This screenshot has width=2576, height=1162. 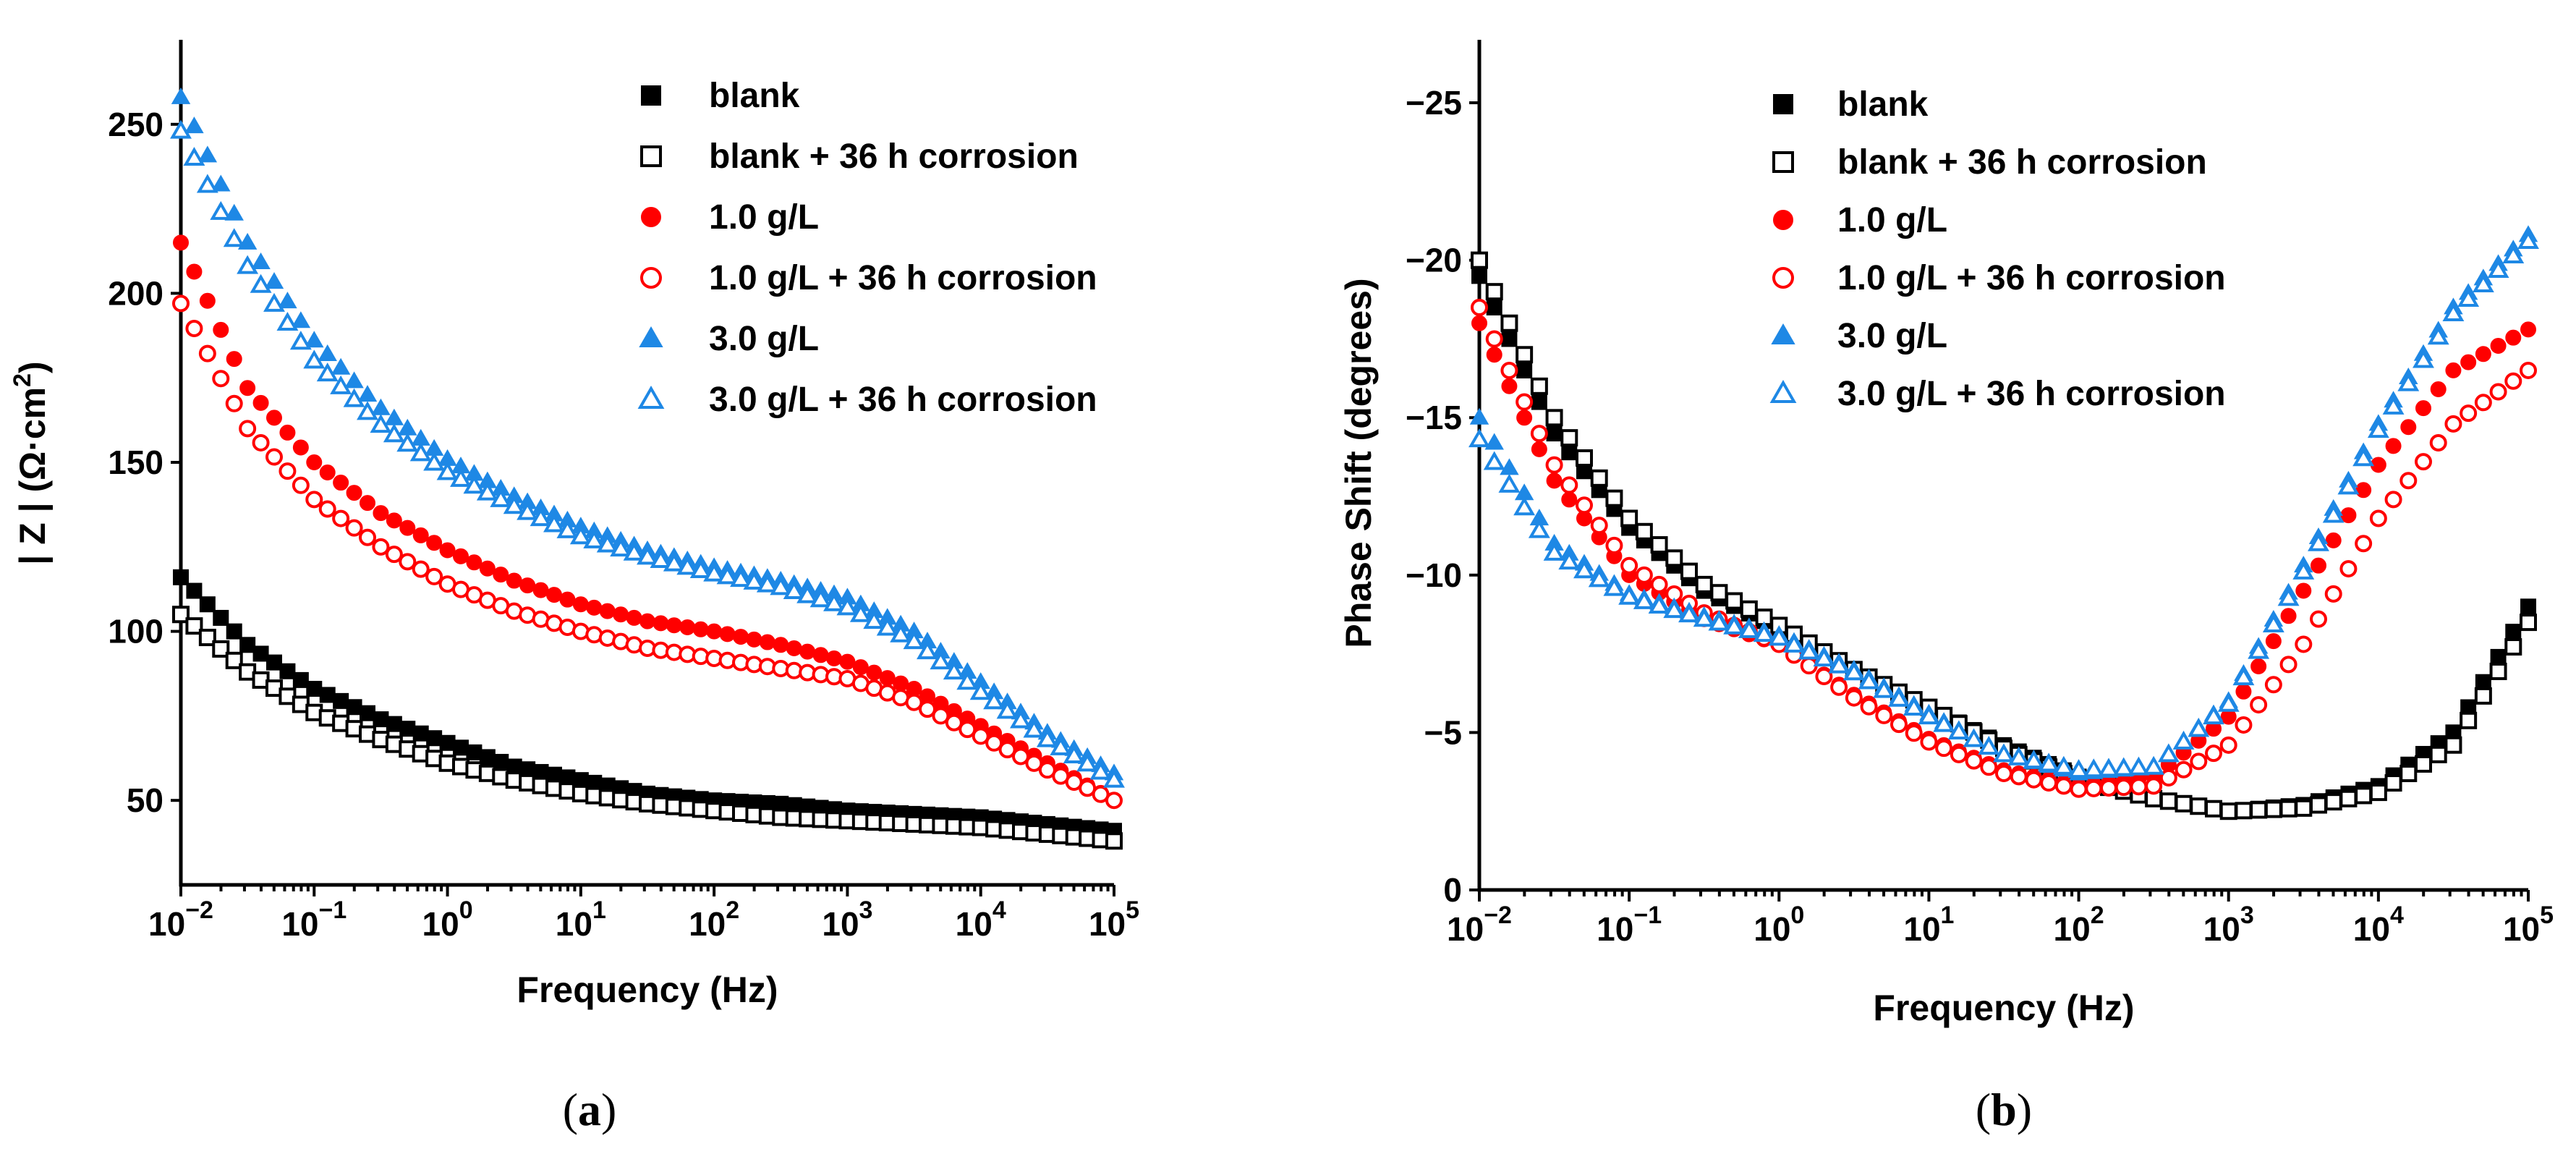 I want to click on y-axis-title-end: ), so click(x=32, y=367).